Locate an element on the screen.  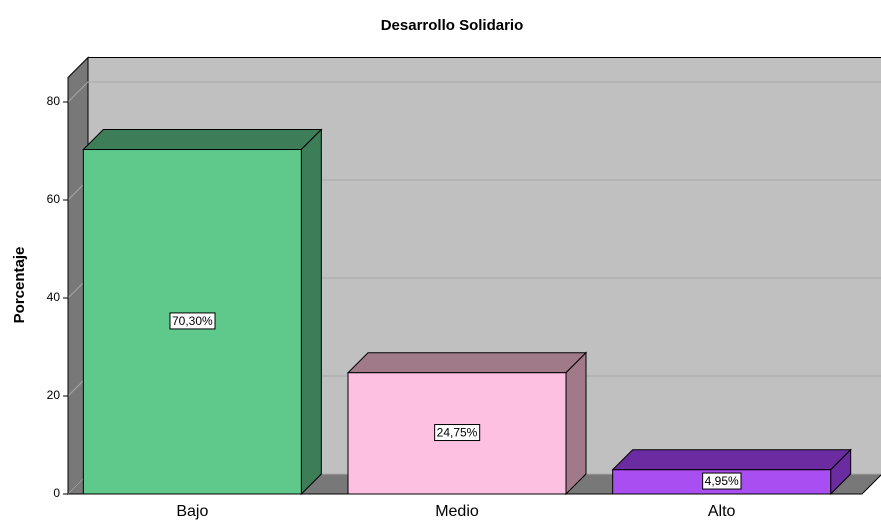
x-tick-label: Bajo is located at coordinates (192, 511).